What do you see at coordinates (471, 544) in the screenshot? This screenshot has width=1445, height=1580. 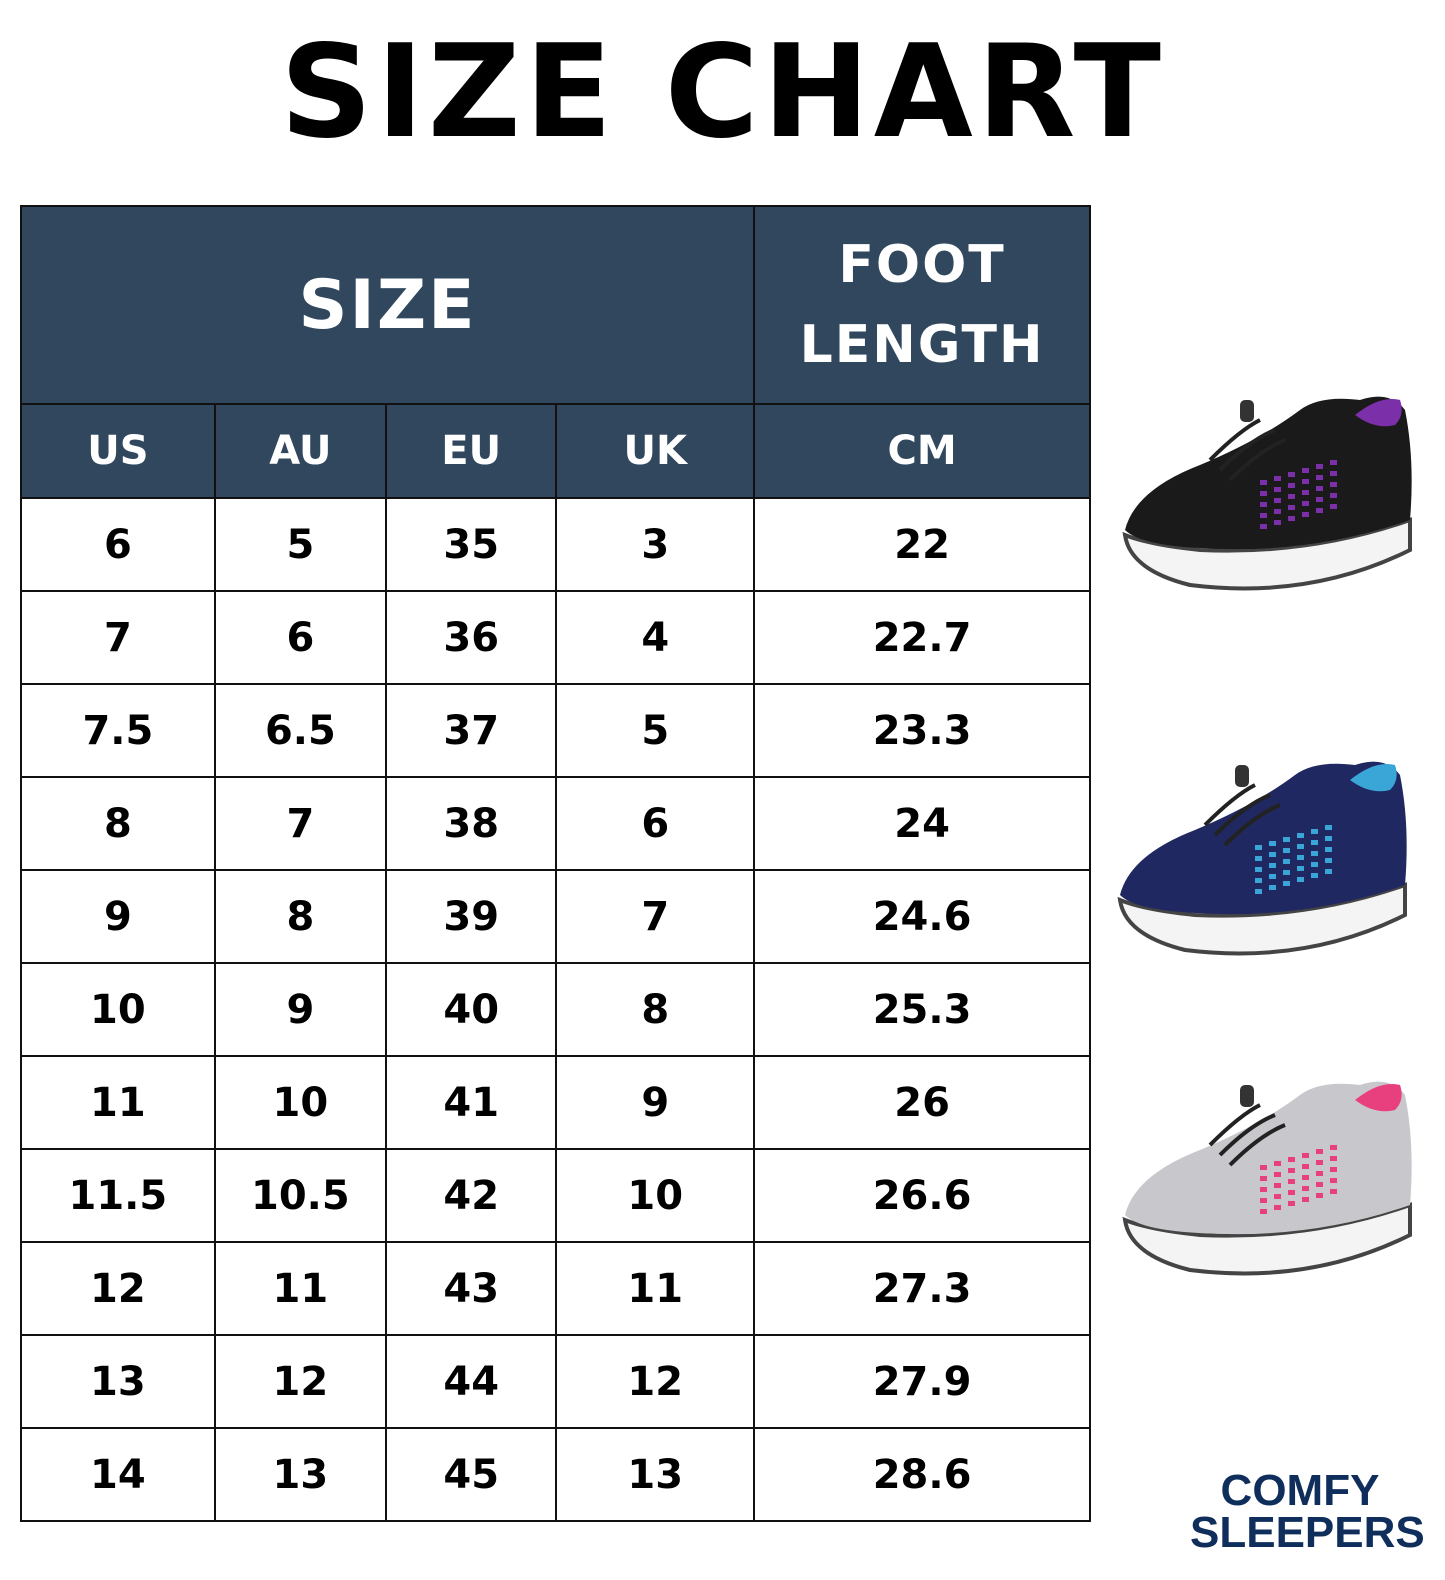 I see `cell-eu: 35` at bounding box center [471, 544].